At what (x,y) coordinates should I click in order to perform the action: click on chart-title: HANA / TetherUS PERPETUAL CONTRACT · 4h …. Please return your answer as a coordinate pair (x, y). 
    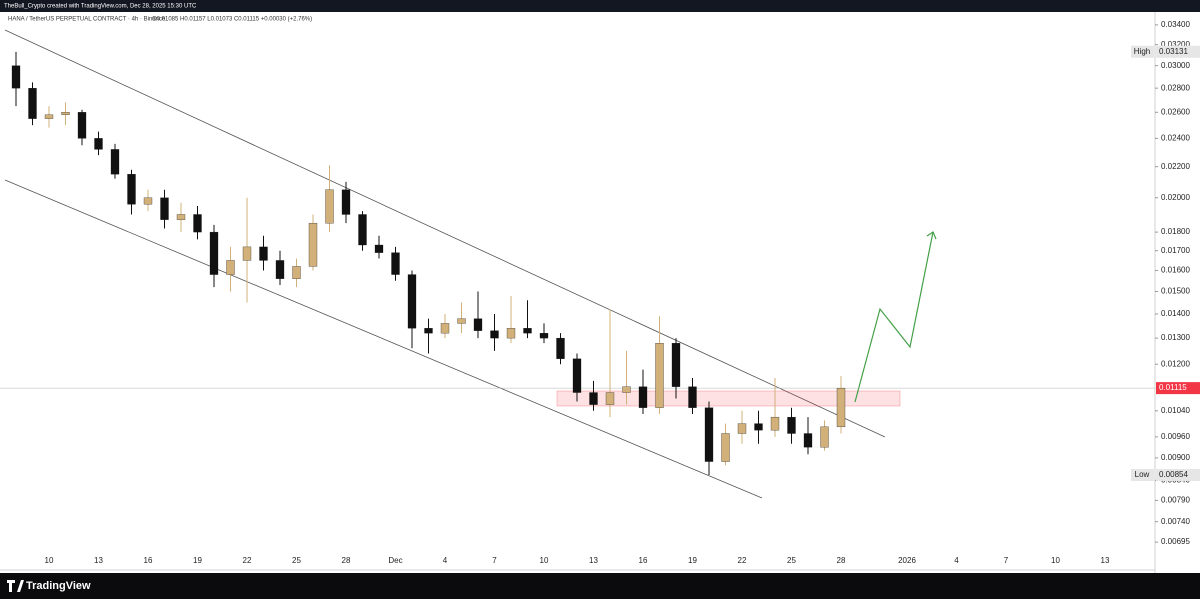
    Looking at the image, I should click on (87, 20).